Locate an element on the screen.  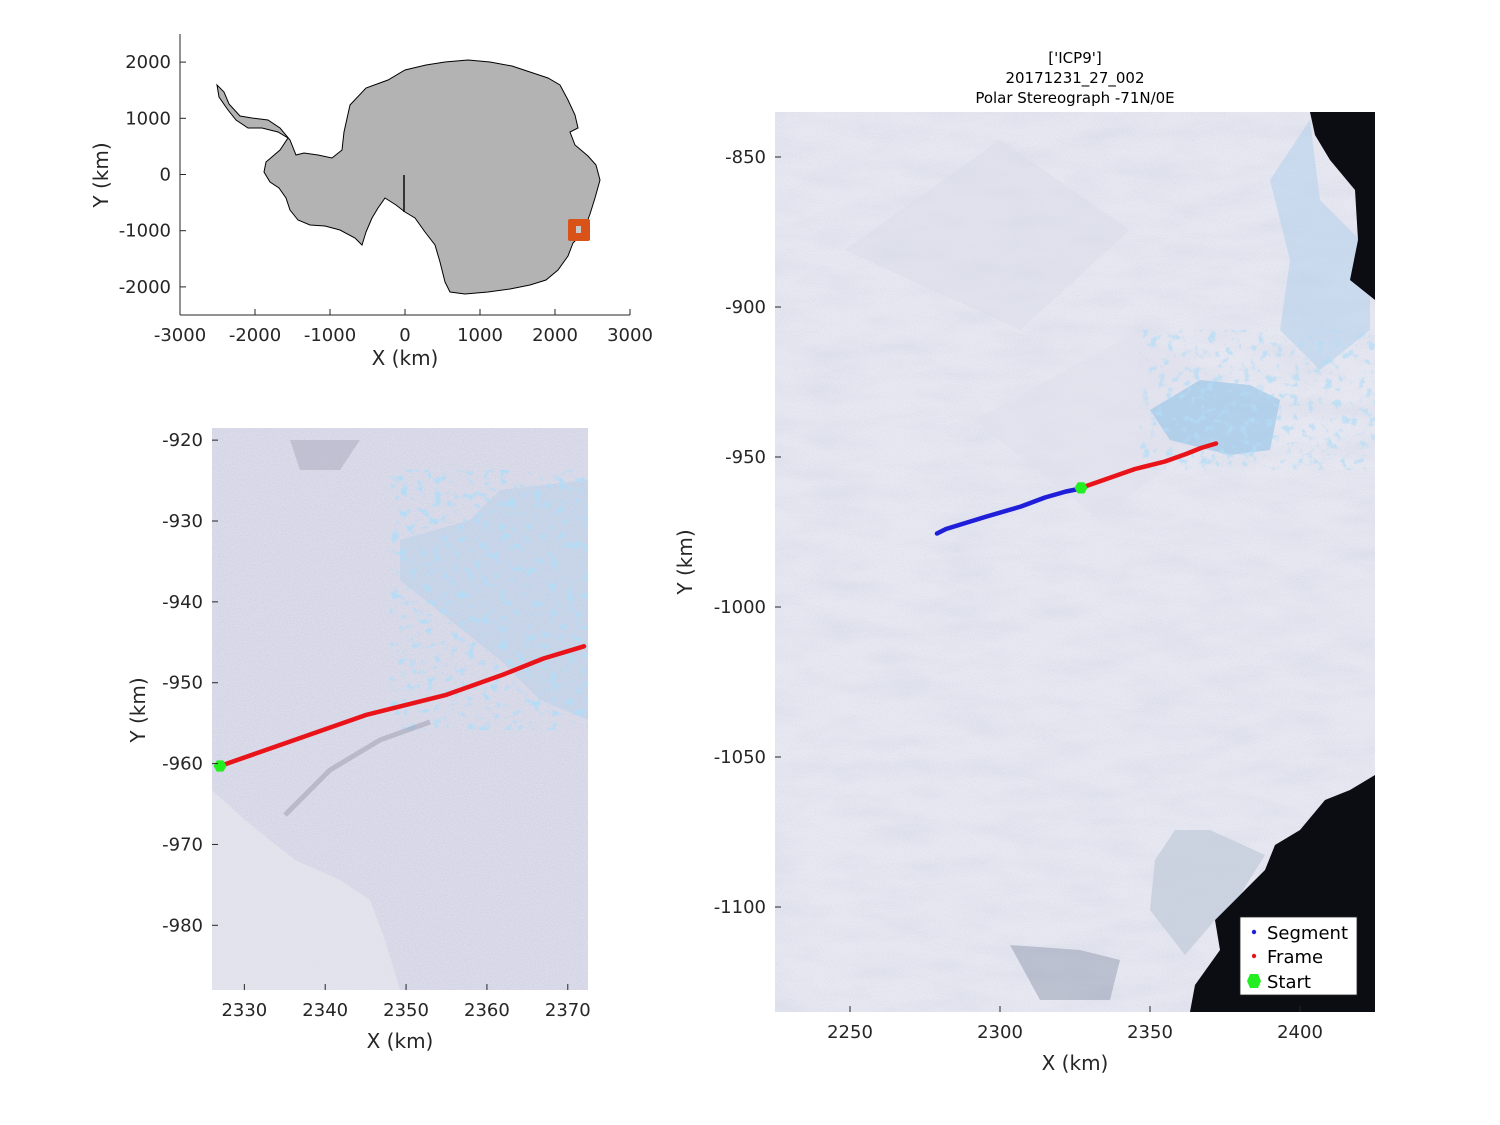
y-tick-label: -850 is located at coordinates (745, 157).